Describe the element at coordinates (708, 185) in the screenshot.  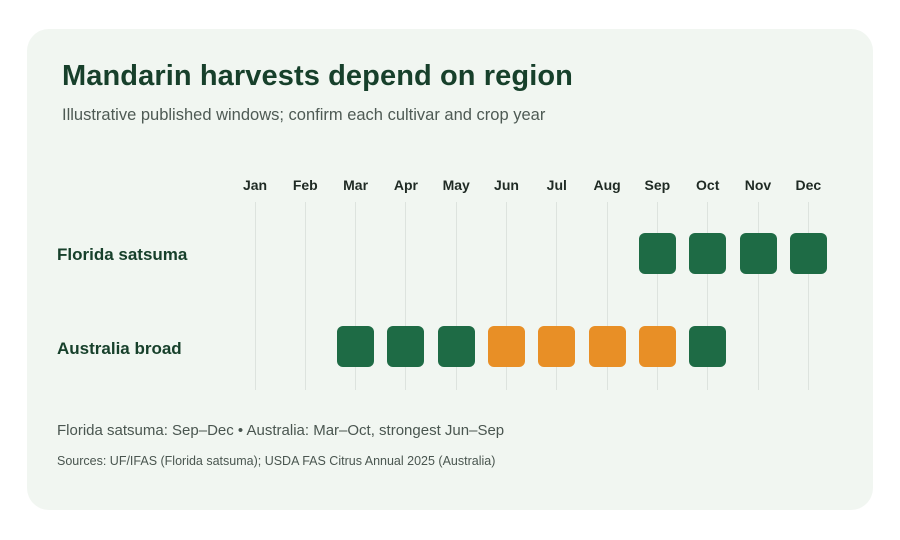
I see `month-label-oct: Oct` at that location.